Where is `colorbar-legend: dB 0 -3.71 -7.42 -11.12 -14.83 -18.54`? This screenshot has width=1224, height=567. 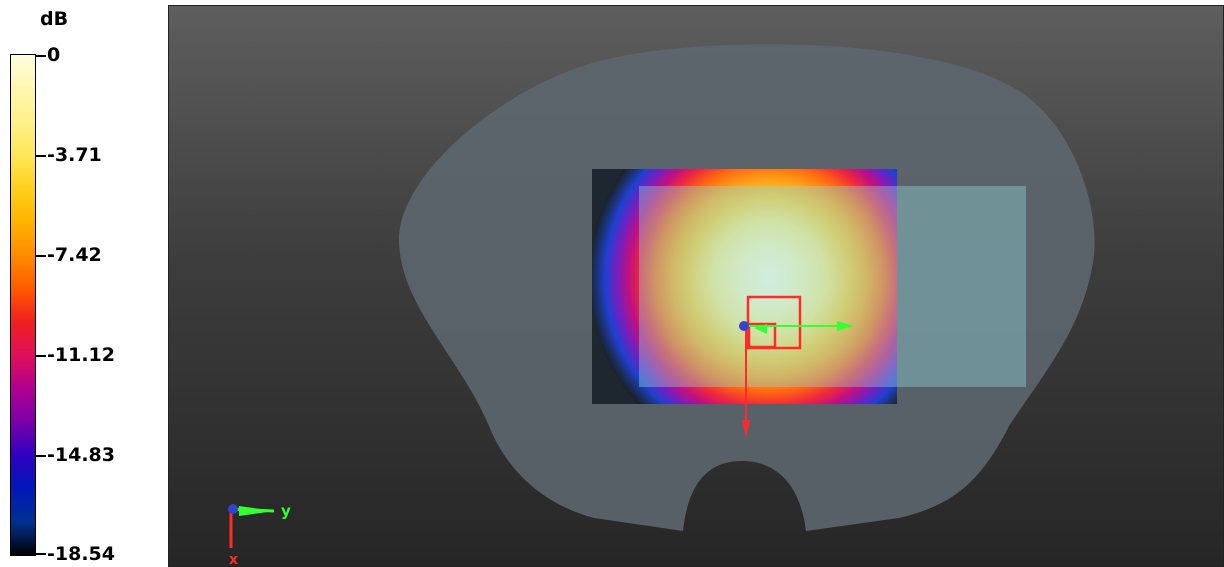 colorbar-legend: dB 0 -3.71 -7.42 -11.12 -14.83 -18.54 is located at coordinates (84, 283).